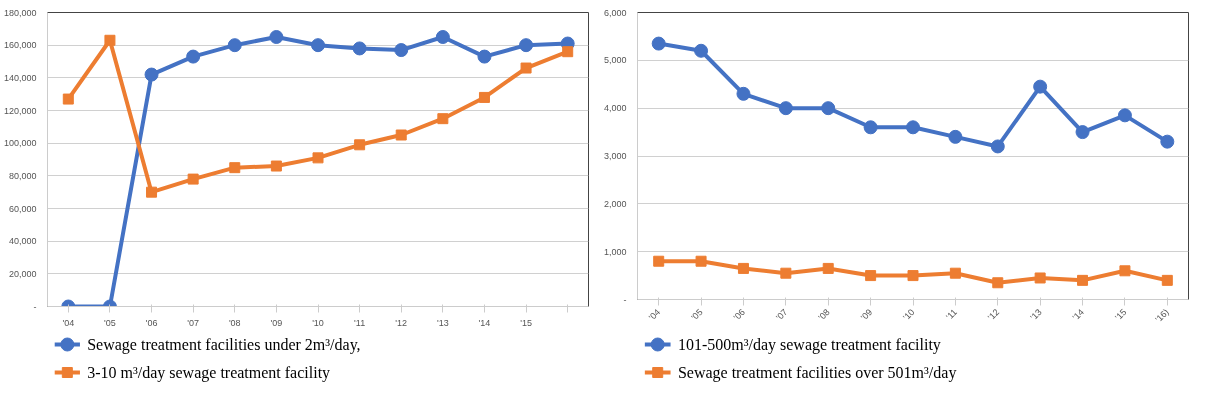  I want to click on y-tick-label: 100,000, so click(20, 143).